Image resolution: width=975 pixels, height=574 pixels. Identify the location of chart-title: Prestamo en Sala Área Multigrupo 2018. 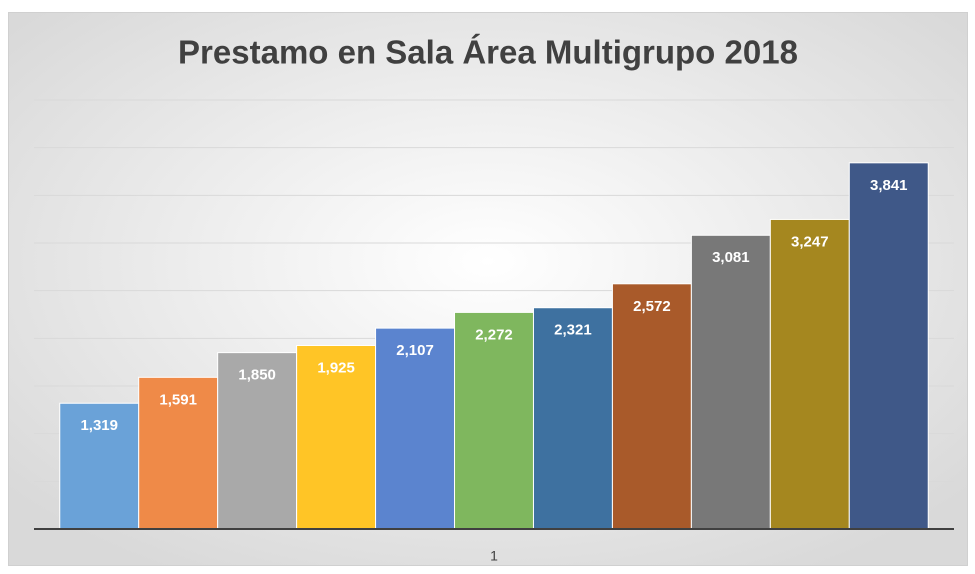
(488, 52).